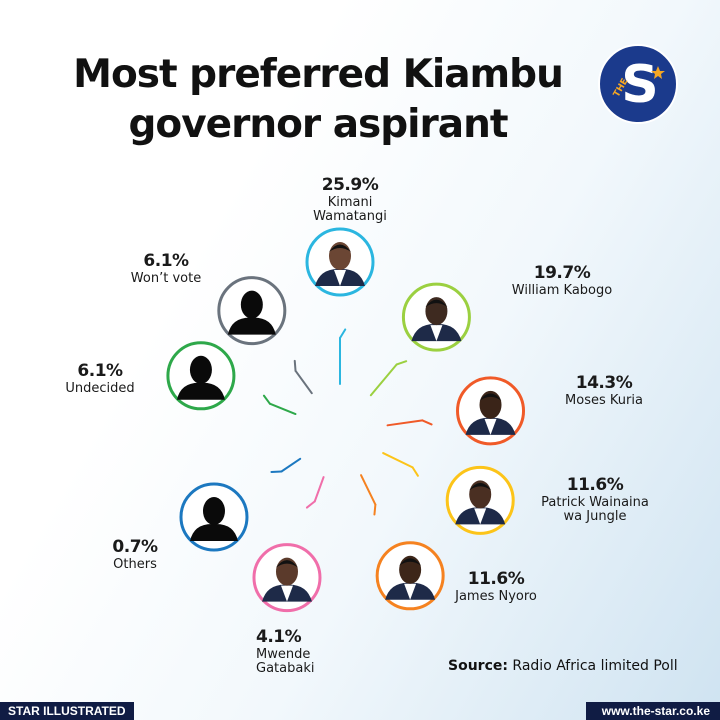 The width and height of the screenshot is (720, 720). I want to click on item-label: 4.1% Mwende Gatabaki, so click(311, 652).